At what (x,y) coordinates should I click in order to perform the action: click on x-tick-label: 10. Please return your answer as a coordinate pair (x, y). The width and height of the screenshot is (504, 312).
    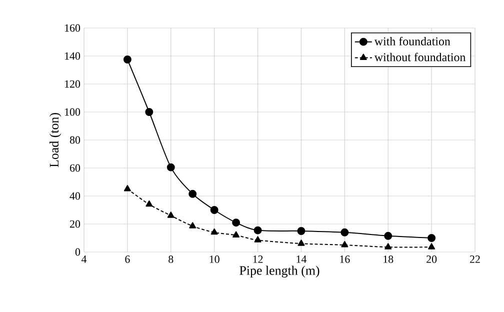
    Looking at the image, I should click on (215, 259).